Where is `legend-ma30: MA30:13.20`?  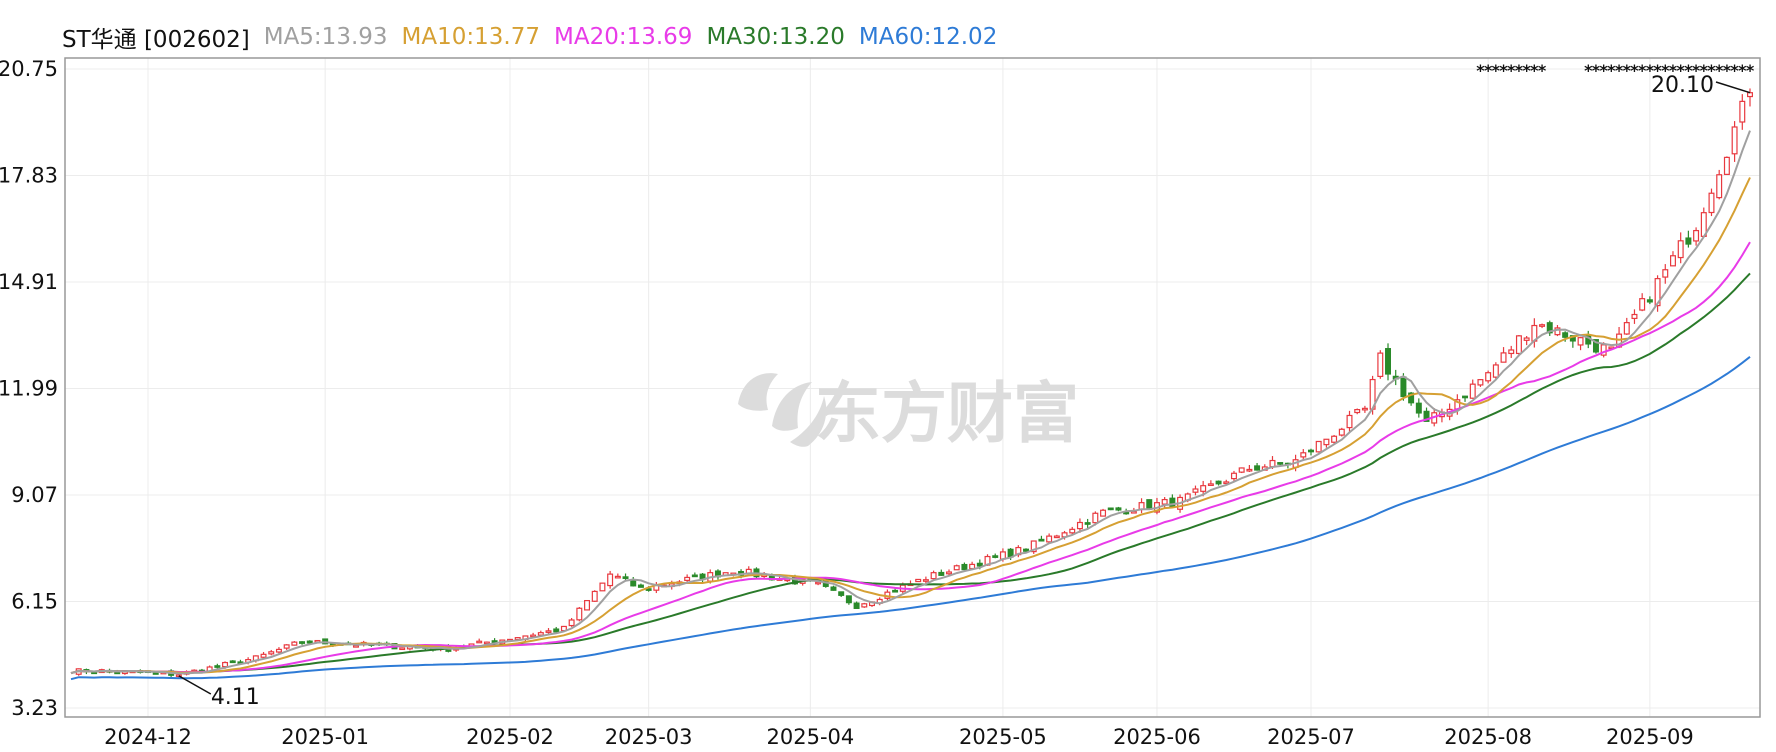 legend-ma30: MA30:13.20 is located at coordinates (775, 37).